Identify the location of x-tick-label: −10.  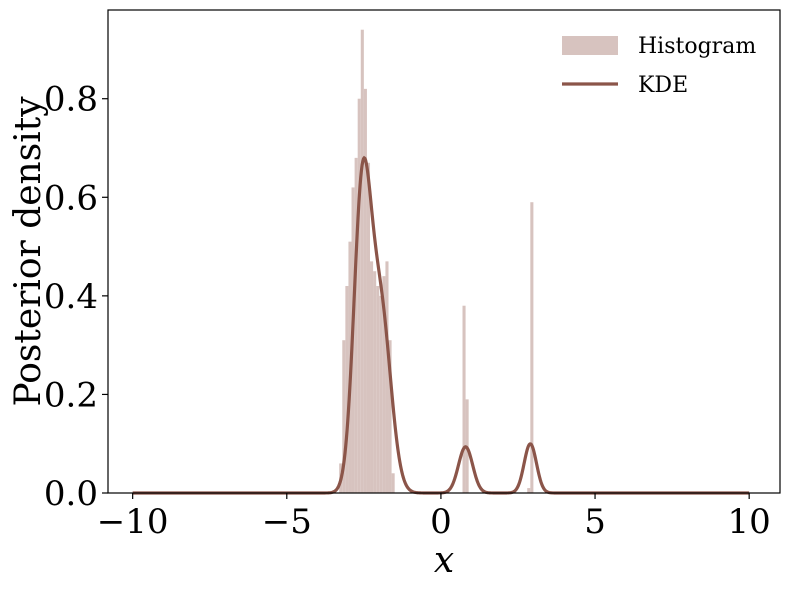
(133, 522).